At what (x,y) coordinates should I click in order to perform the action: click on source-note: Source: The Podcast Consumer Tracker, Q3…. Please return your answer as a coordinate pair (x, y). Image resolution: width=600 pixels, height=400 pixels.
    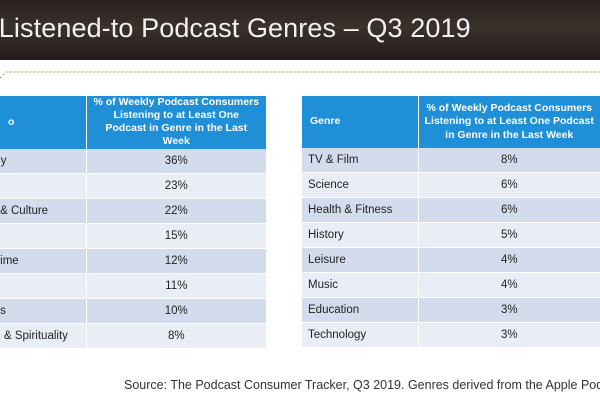
    Looking at the image, I should click on (362, 385).